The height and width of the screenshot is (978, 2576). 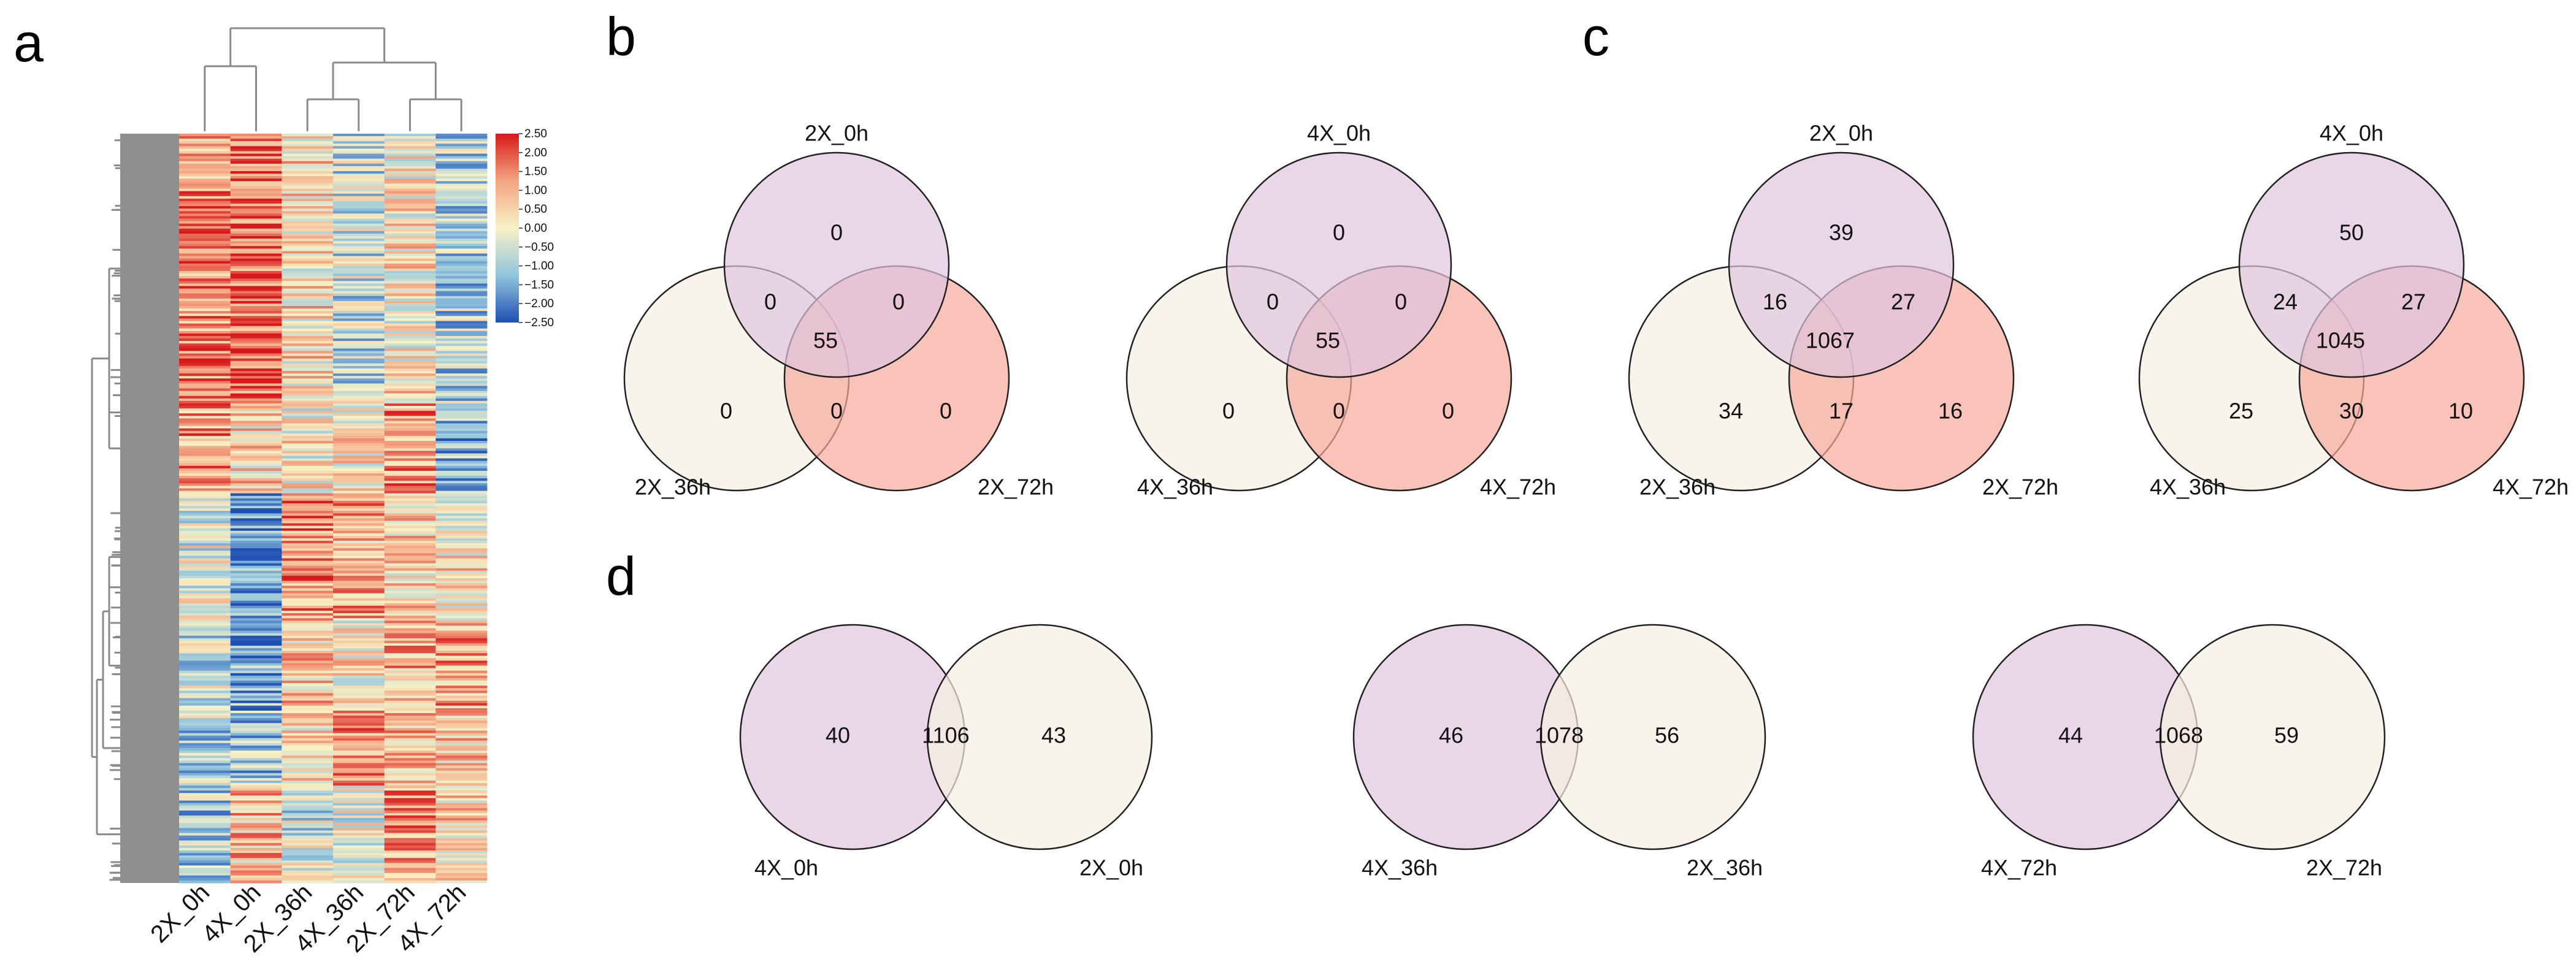 I want to click on venn-region-count: 0, so click(x=1401, y=302).